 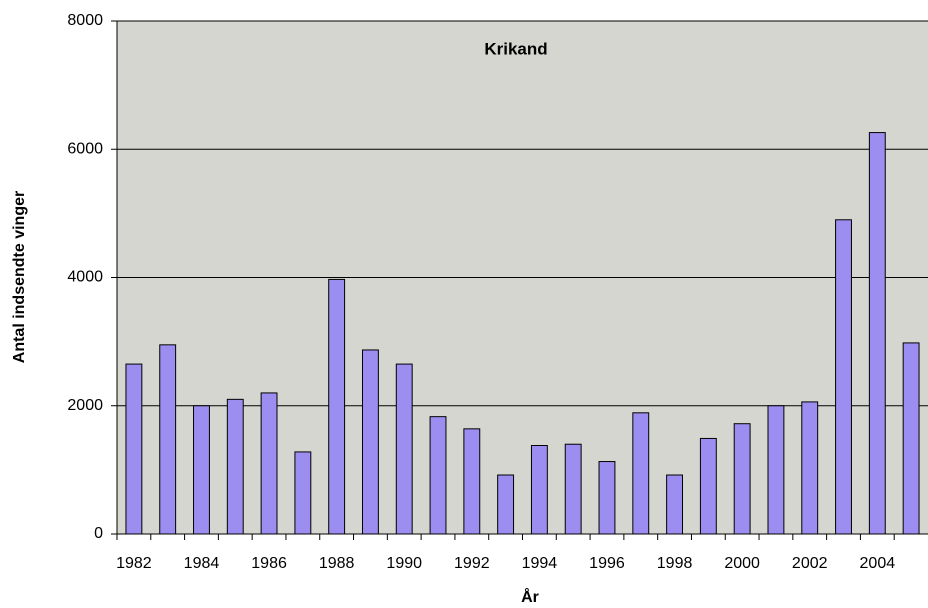 I want to click on y-axis-label: Antal indsendte vinger, so click(x=19, y=277).